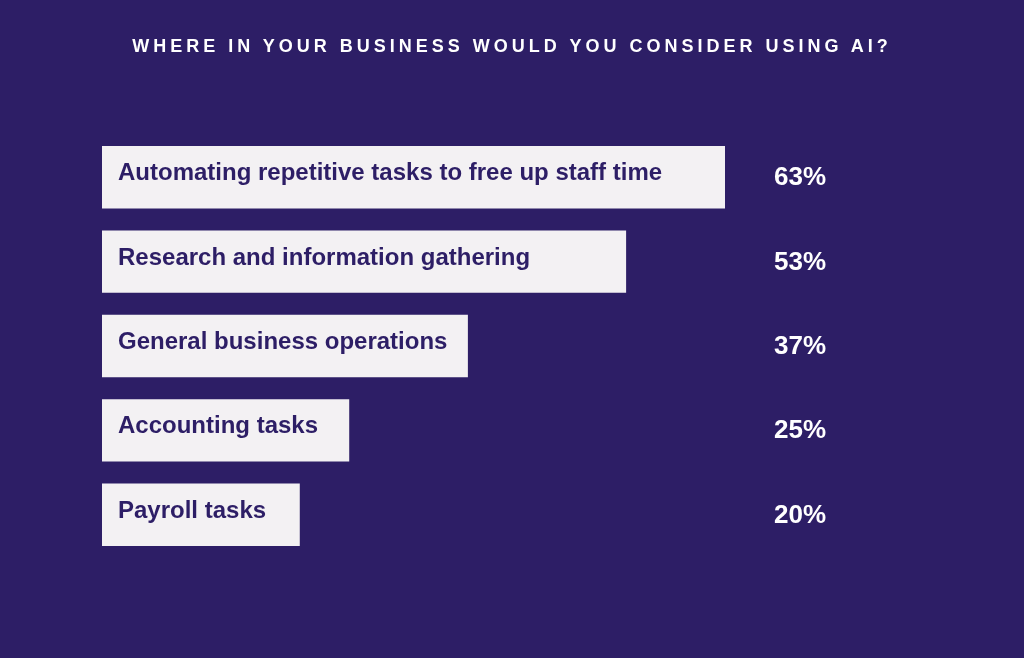 The image size is (1024, 658). I want to click on data-label: 53%, so click(800, 260).